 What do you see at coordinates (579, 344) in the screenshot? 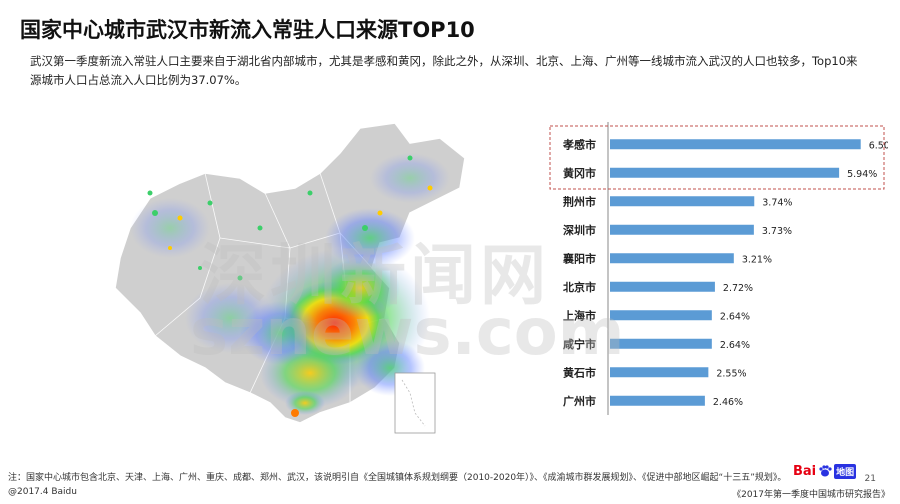
I see `category-label: 咸宁市` at bounding box center [579, 344].